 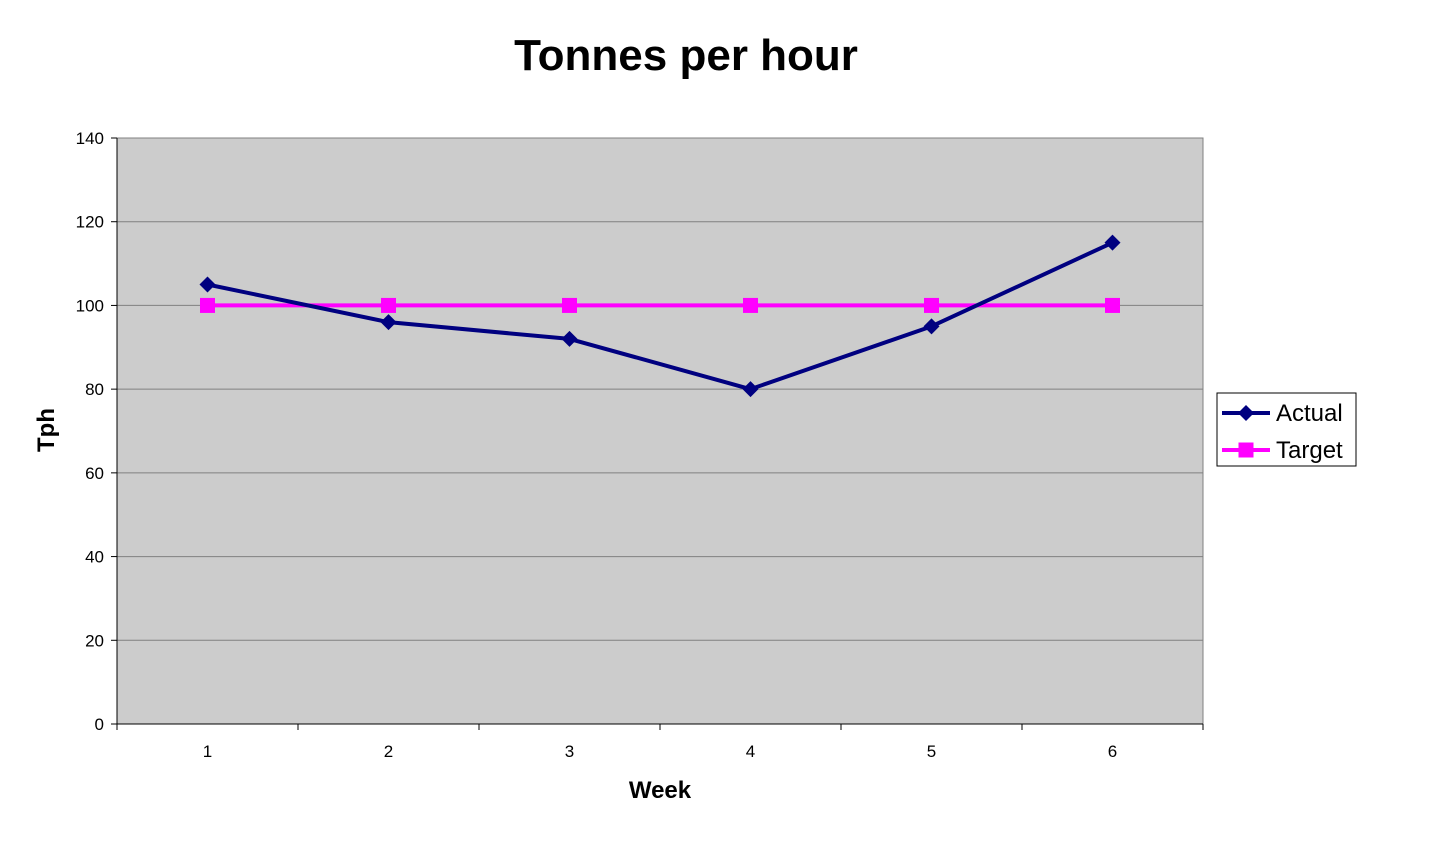 What do you see at coordinates (660, 790) in the screenshot?
I see `x-axis-title: Week` at bounding box center [660, 790].